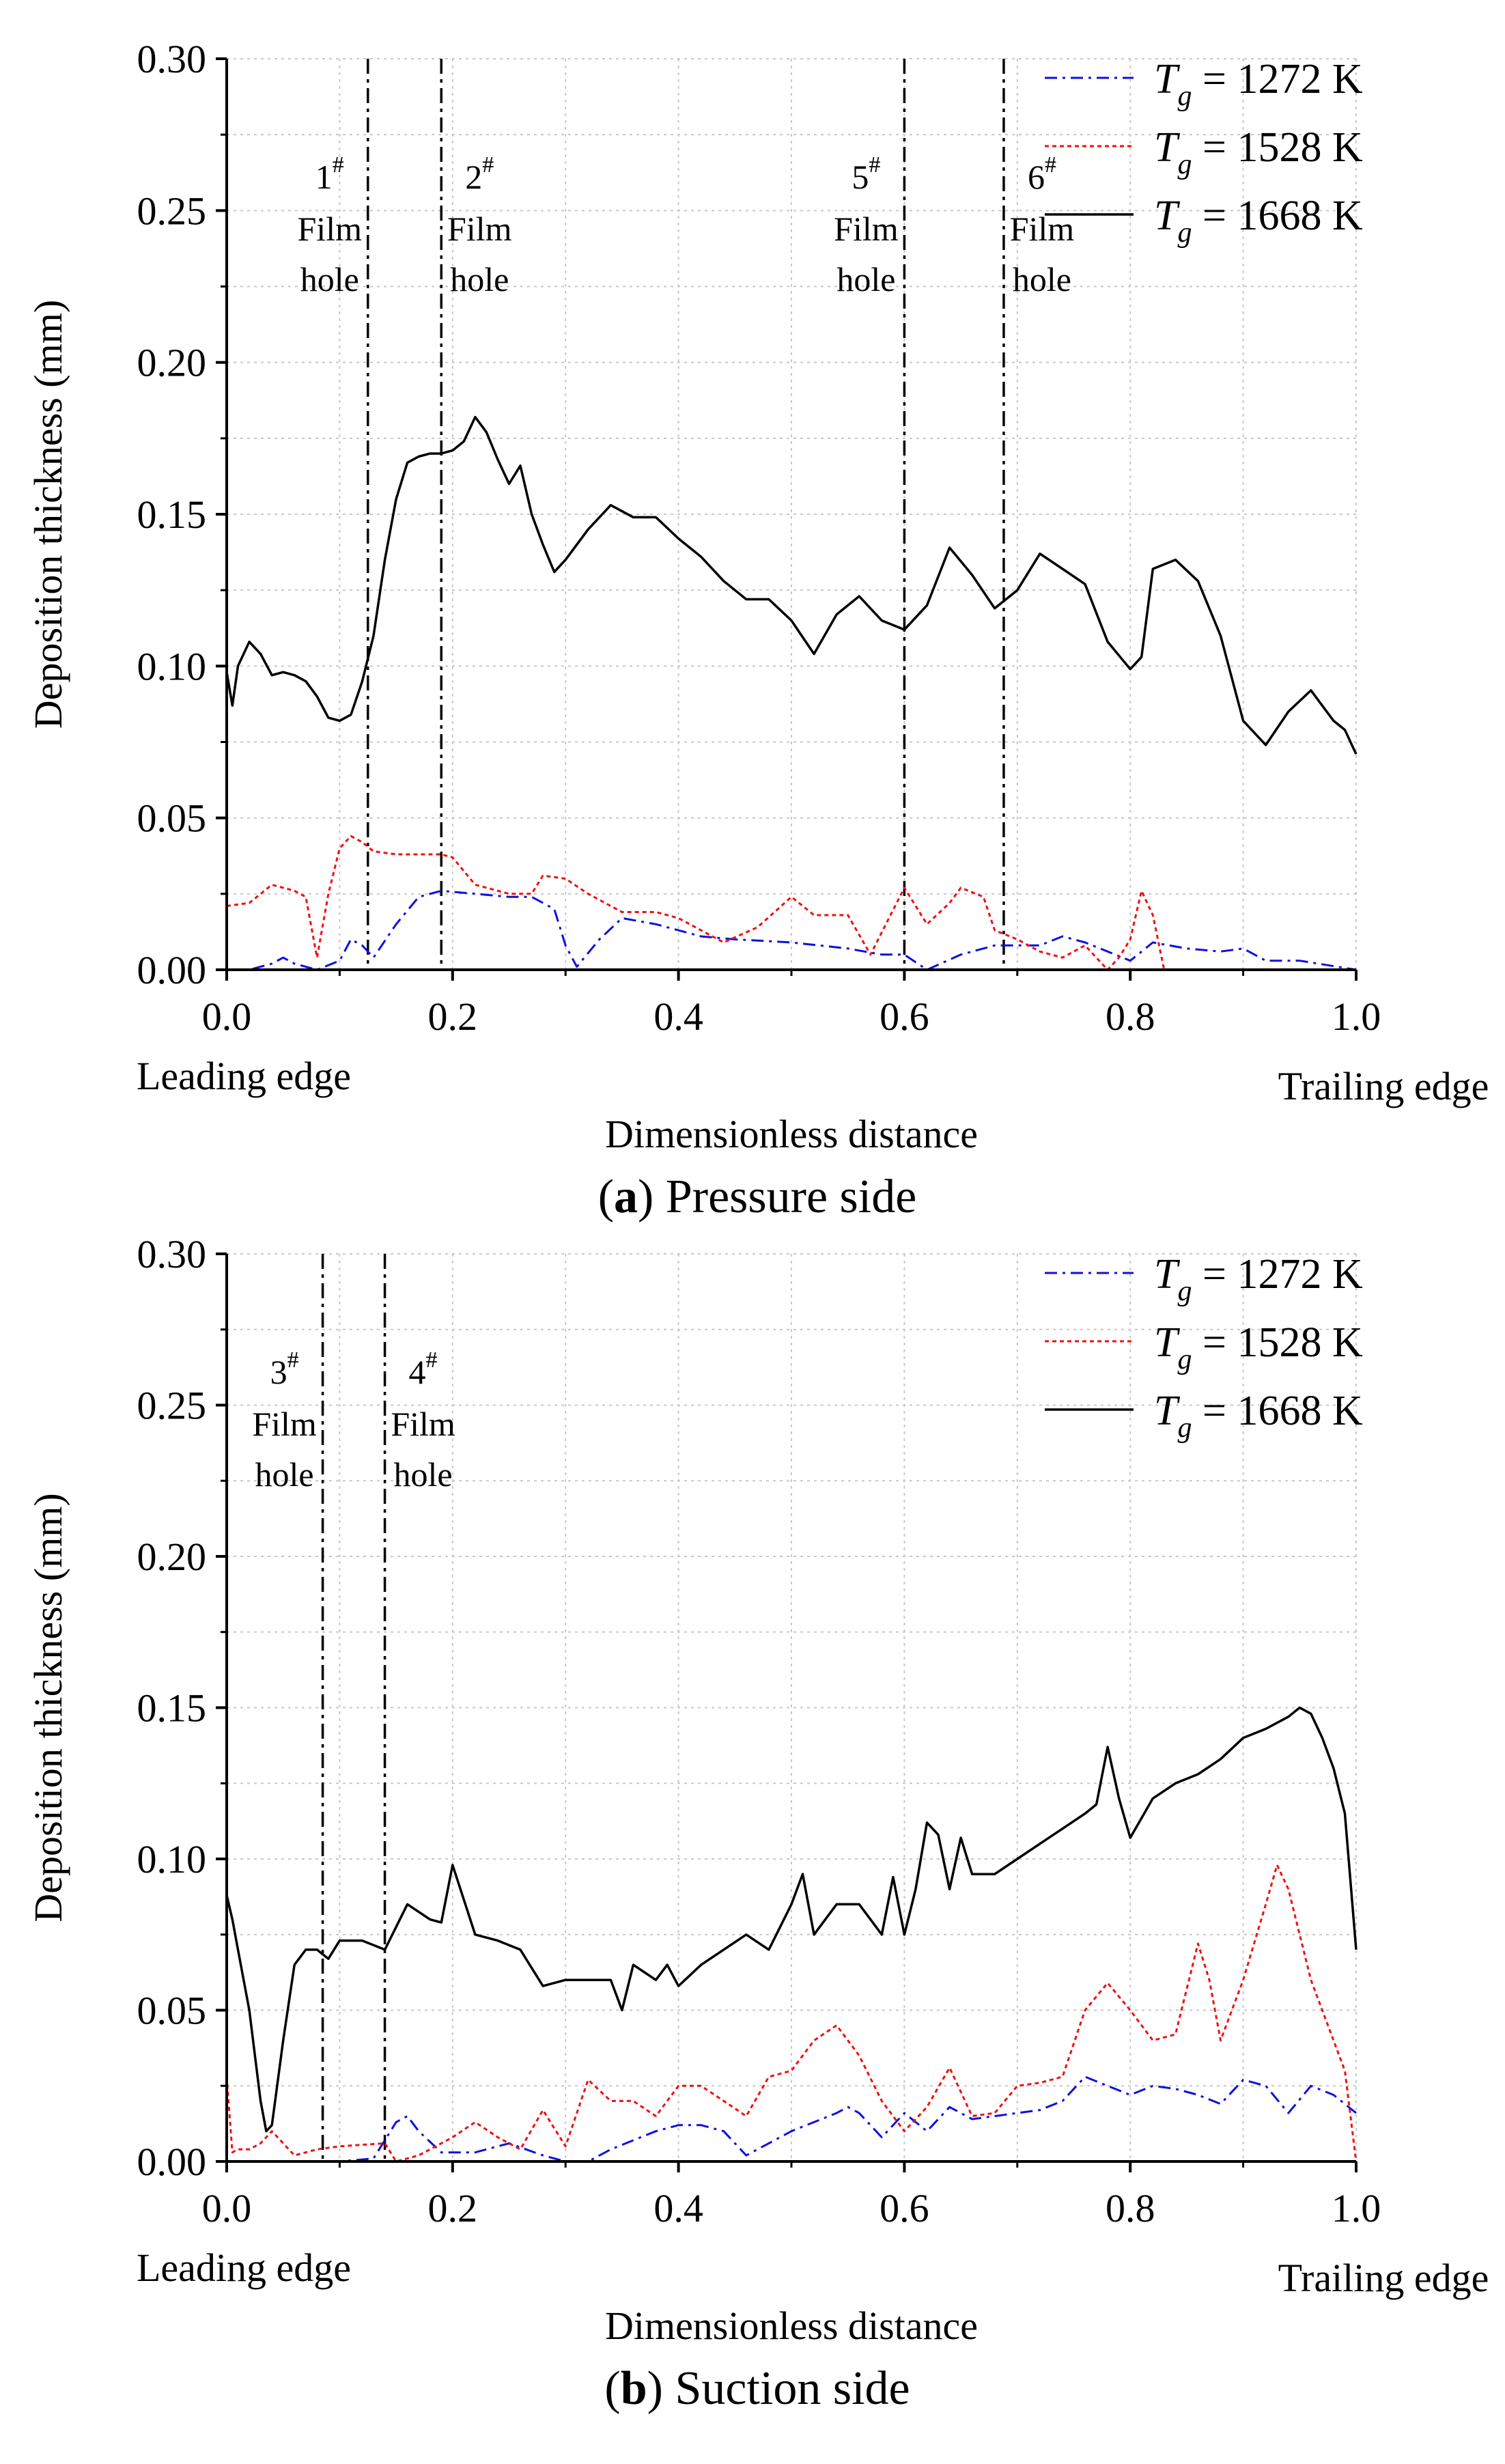  I want to click on film-hole-number: 6#, so click(1042, 174).